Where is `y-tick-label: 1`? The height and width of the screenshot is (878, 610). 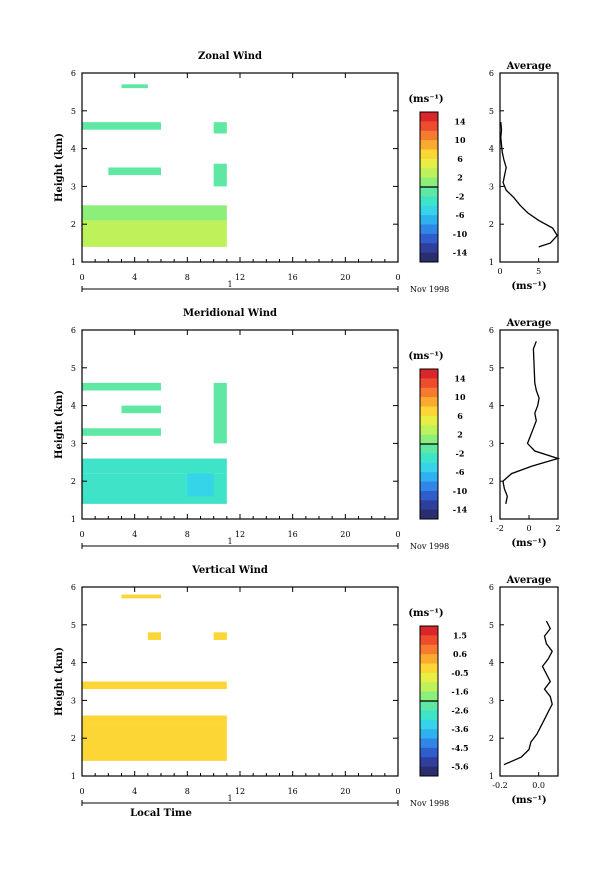 y-tick-label: 1 is located at coordinates (73, 776).